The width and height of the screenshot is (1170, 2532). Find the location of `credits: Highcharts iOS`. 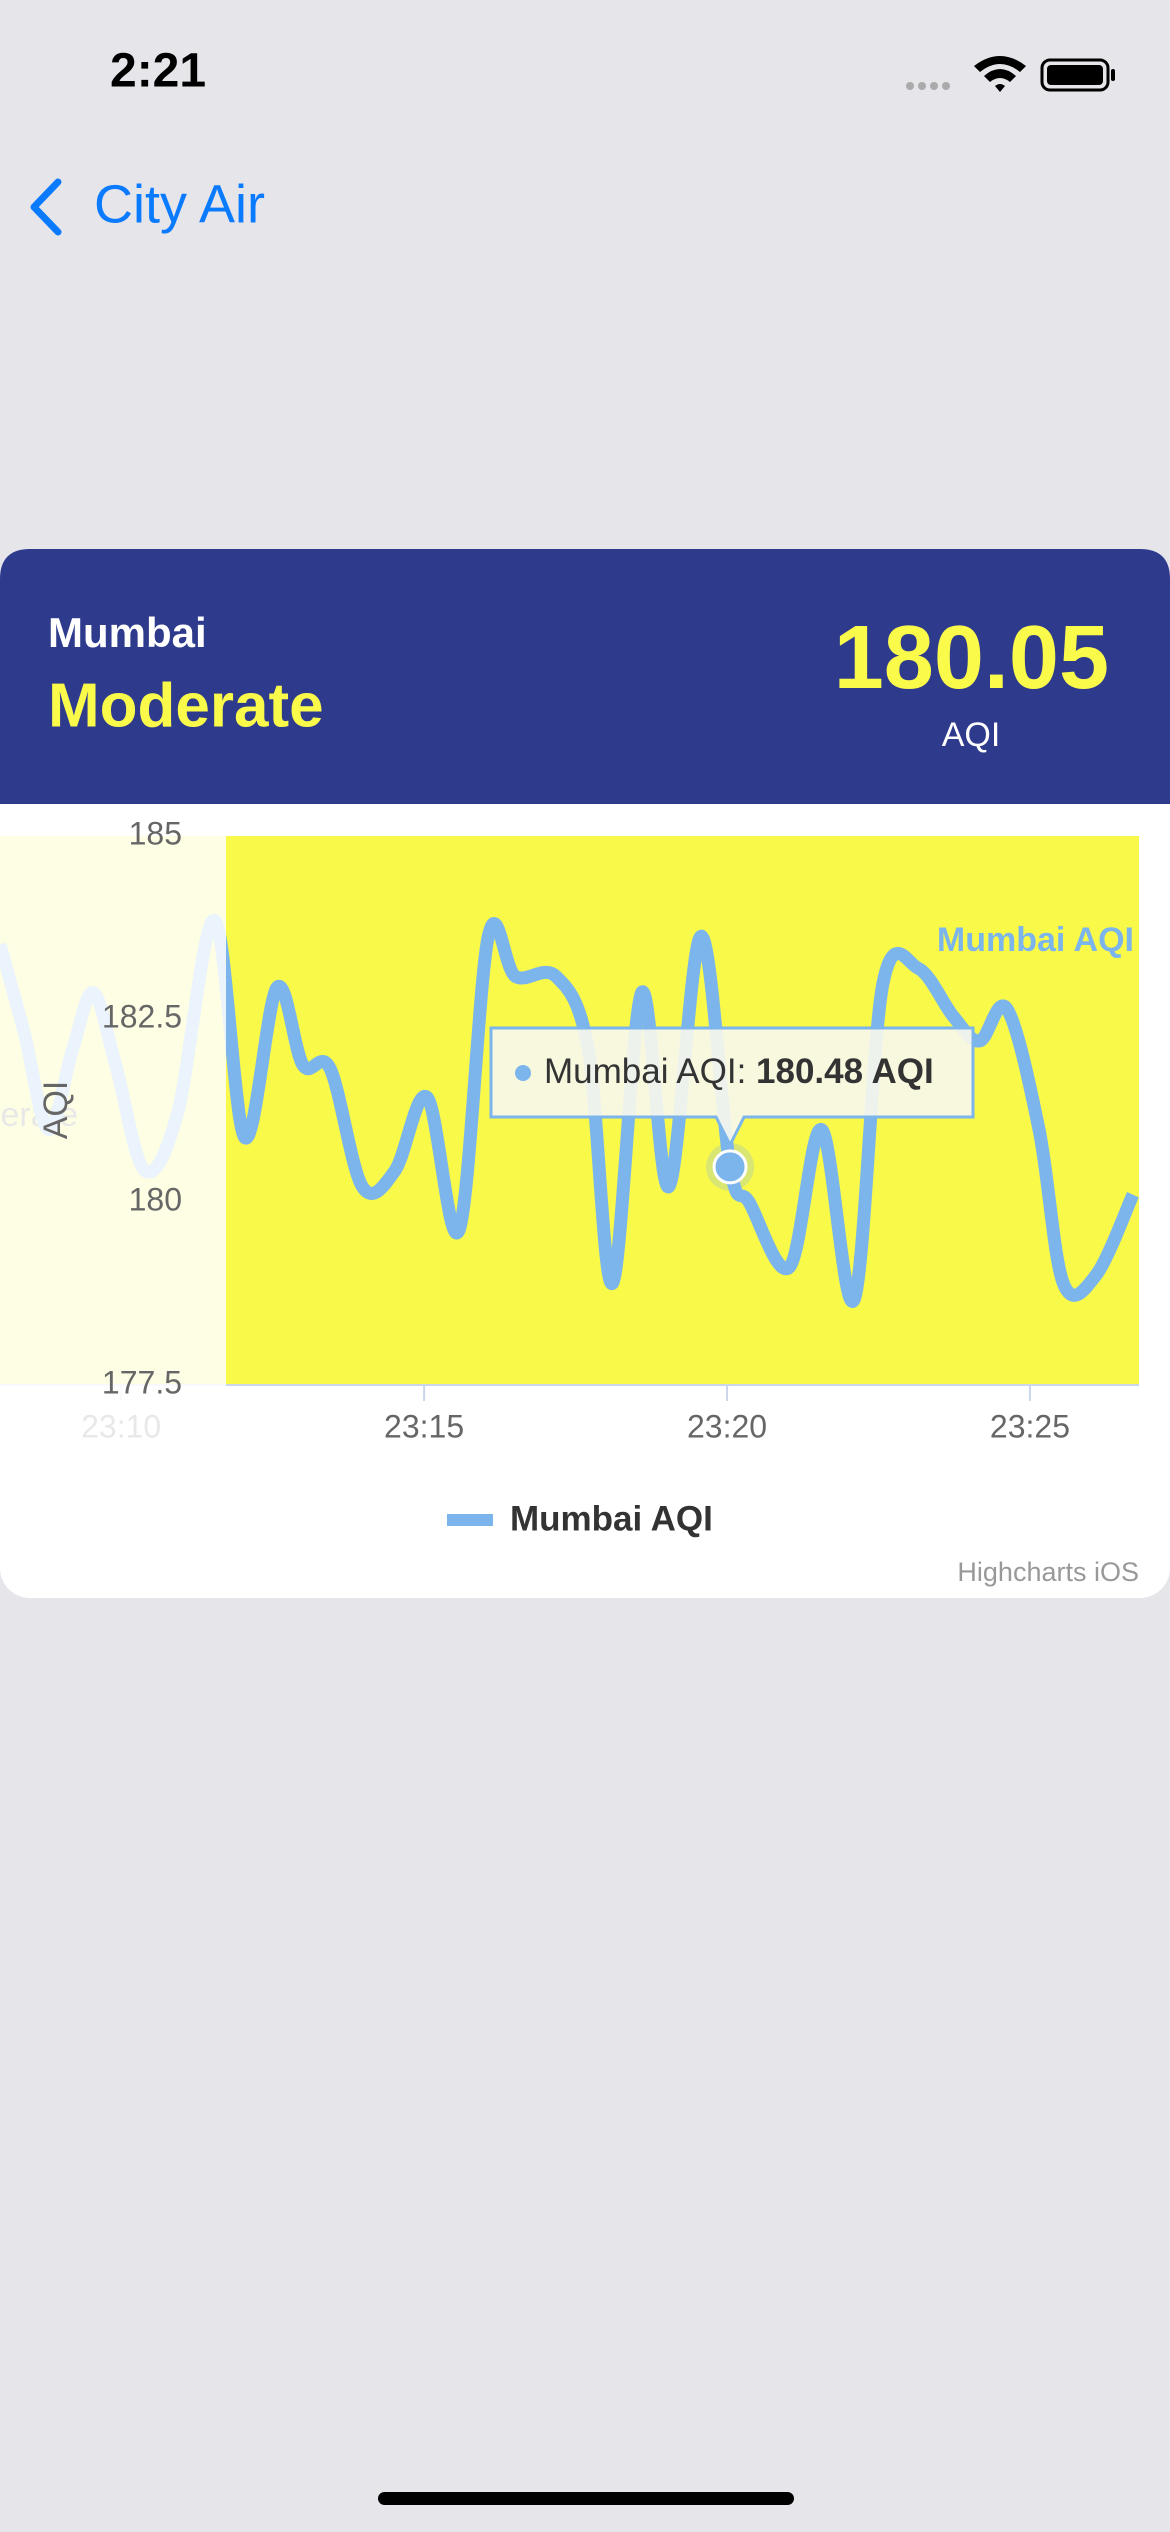

credits: Highcharts iOS is located at coordinates (1048, 1572).